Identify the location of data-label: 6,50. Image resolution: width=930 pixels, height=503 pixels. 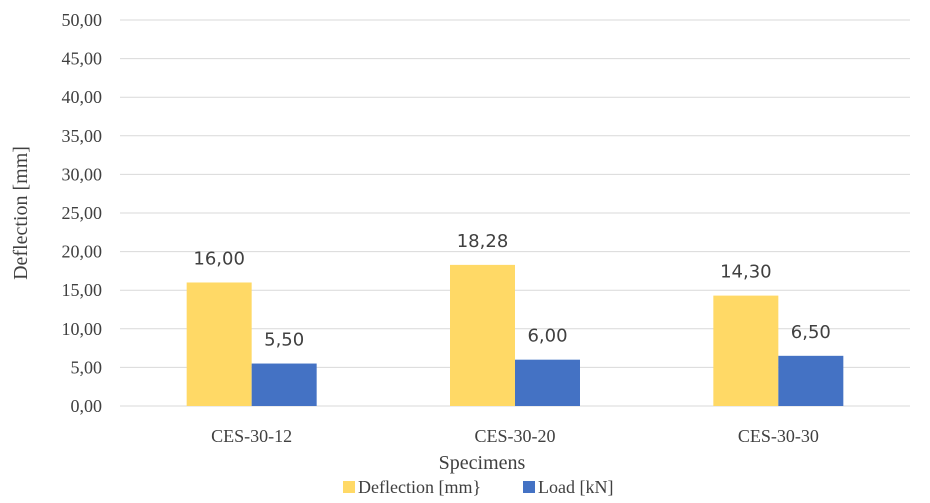
(811, 332).